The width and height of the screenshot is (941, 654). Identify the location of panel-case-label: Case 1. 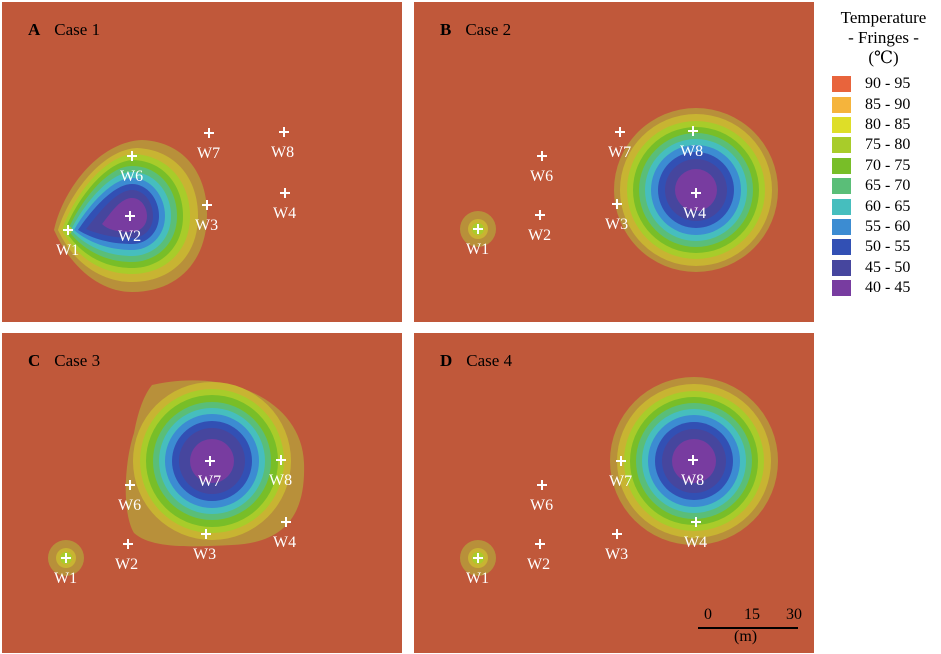
(77, 29).